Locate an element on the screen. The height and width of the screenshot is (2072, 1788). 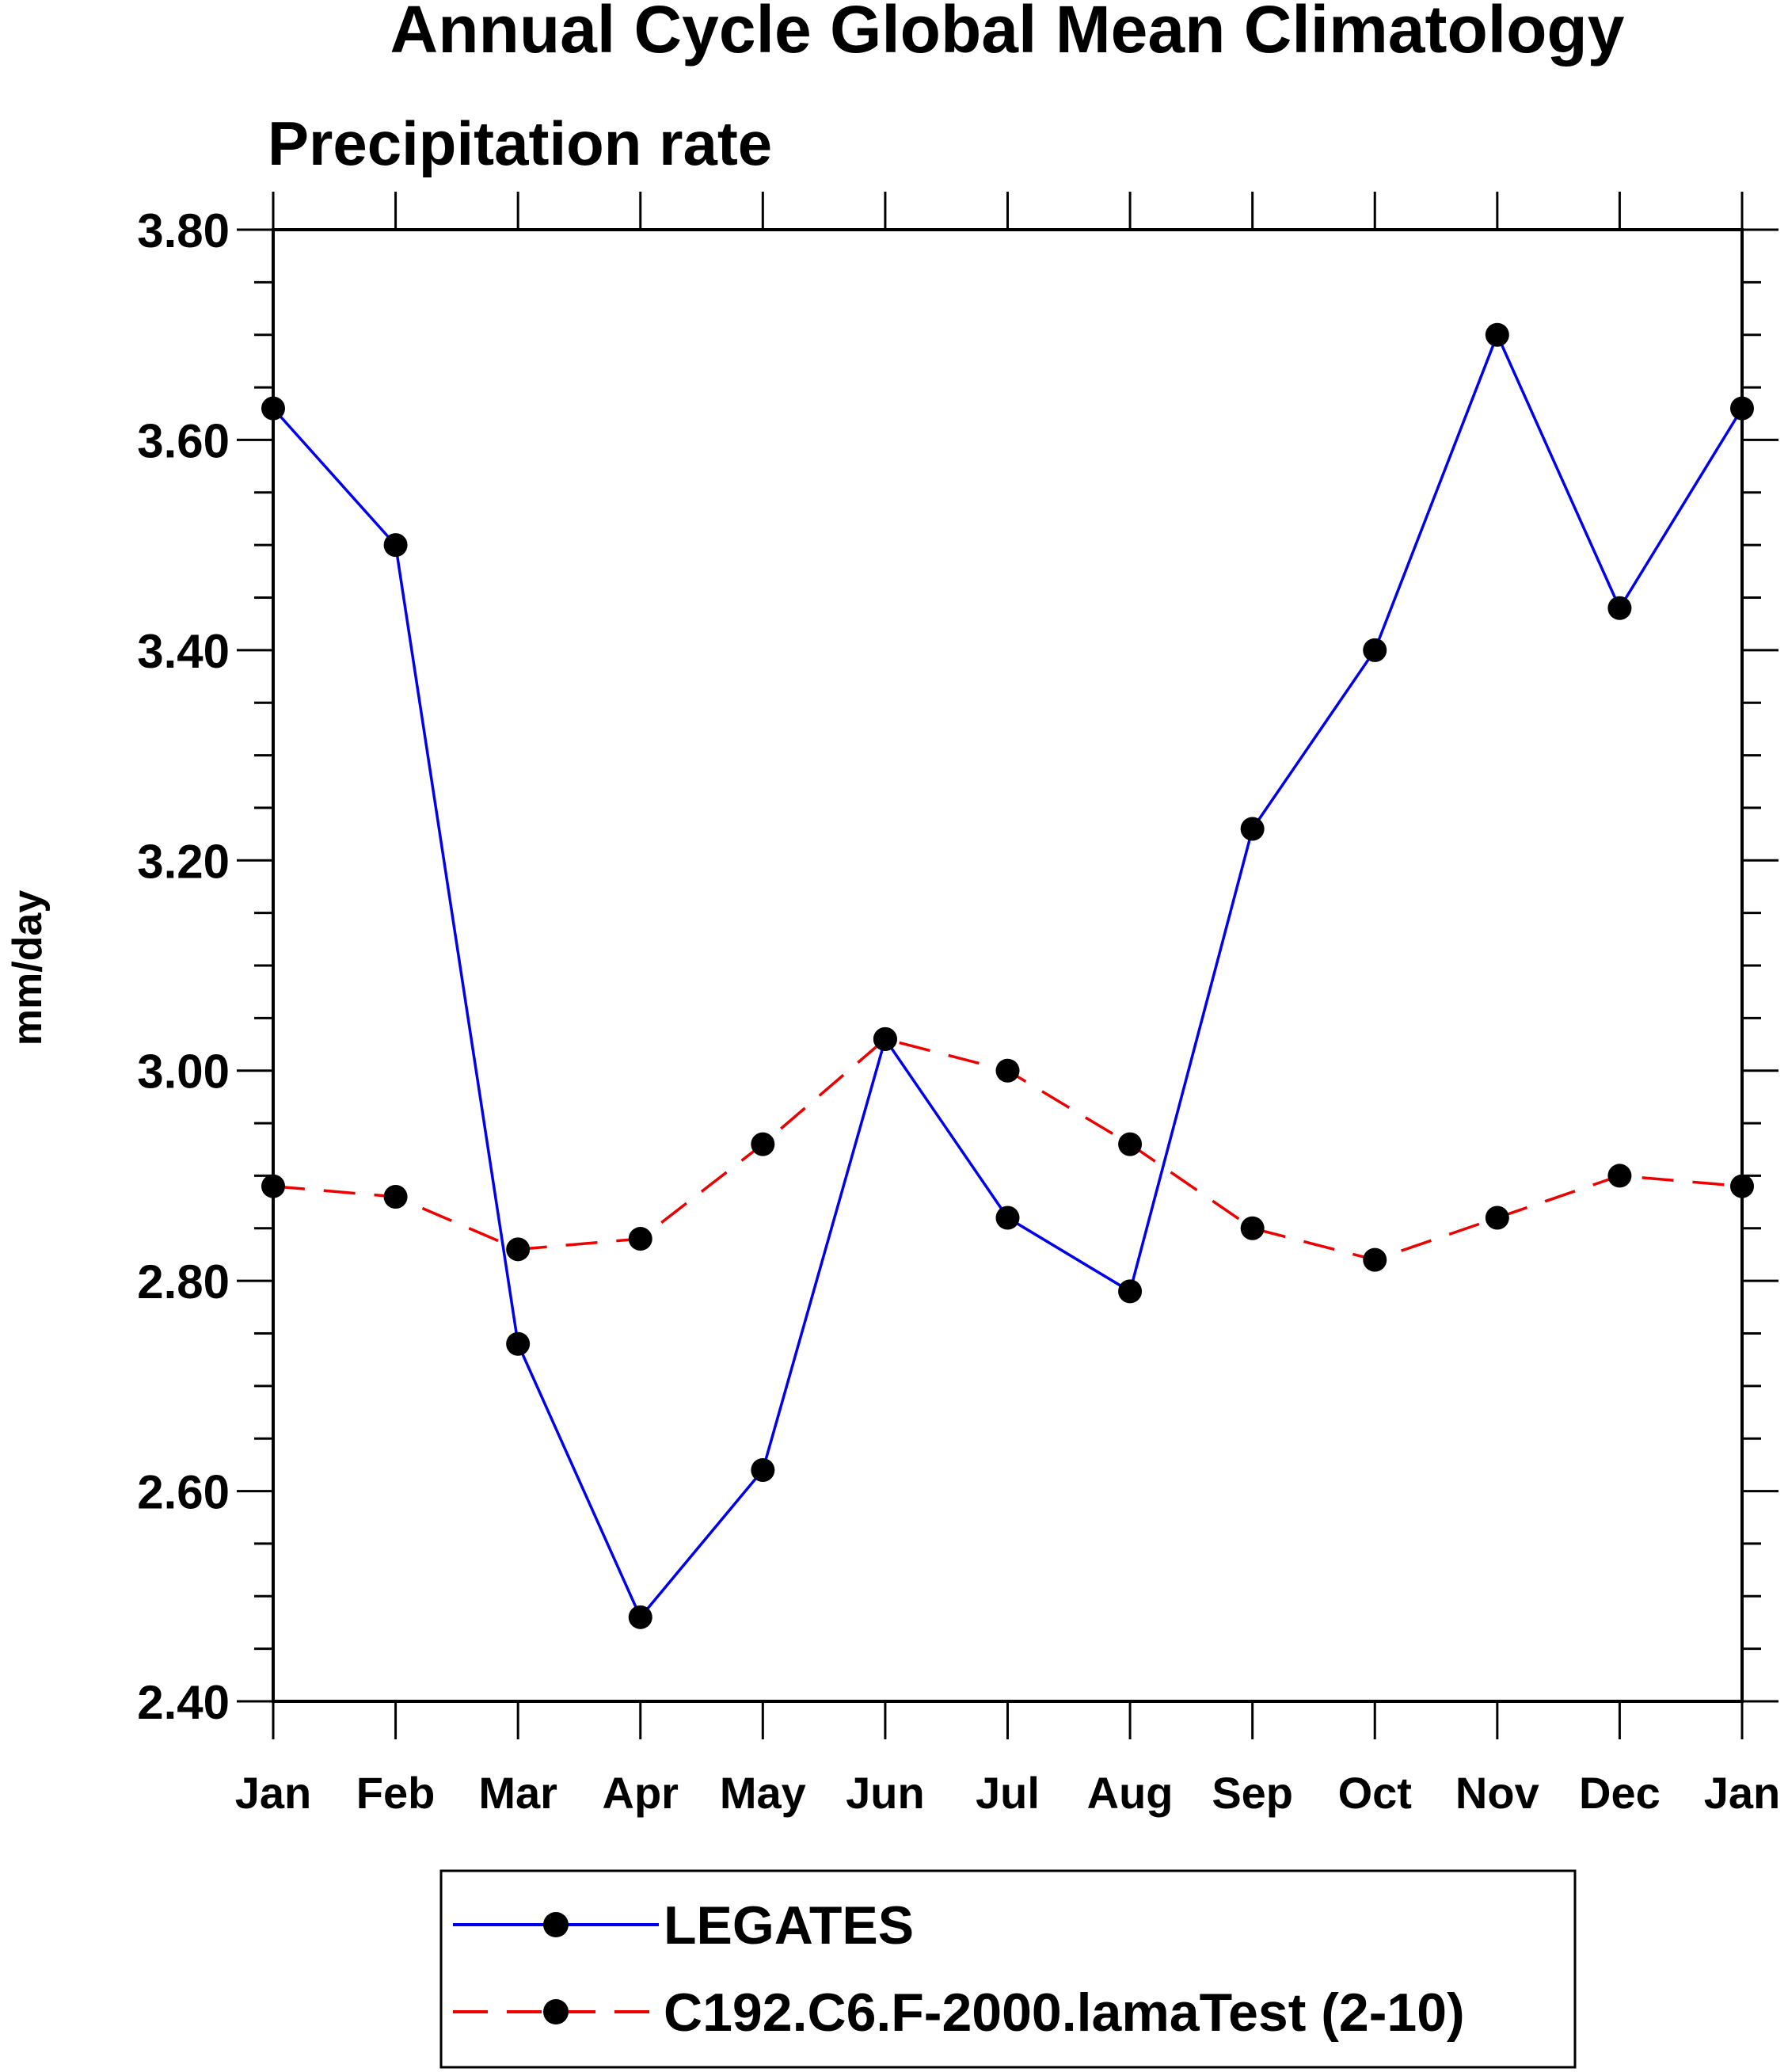
legend-box is located at coordinates (1008, 1969).